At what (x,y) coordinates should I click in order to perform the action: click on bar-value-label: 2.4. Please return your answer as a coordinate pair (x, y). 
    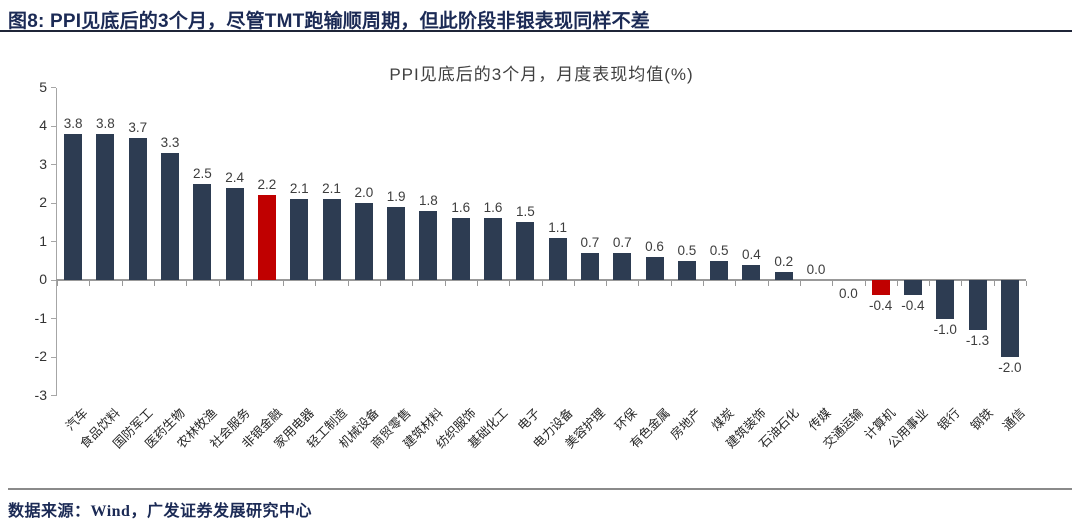
    Looking at the image, I should click on (235, 177).